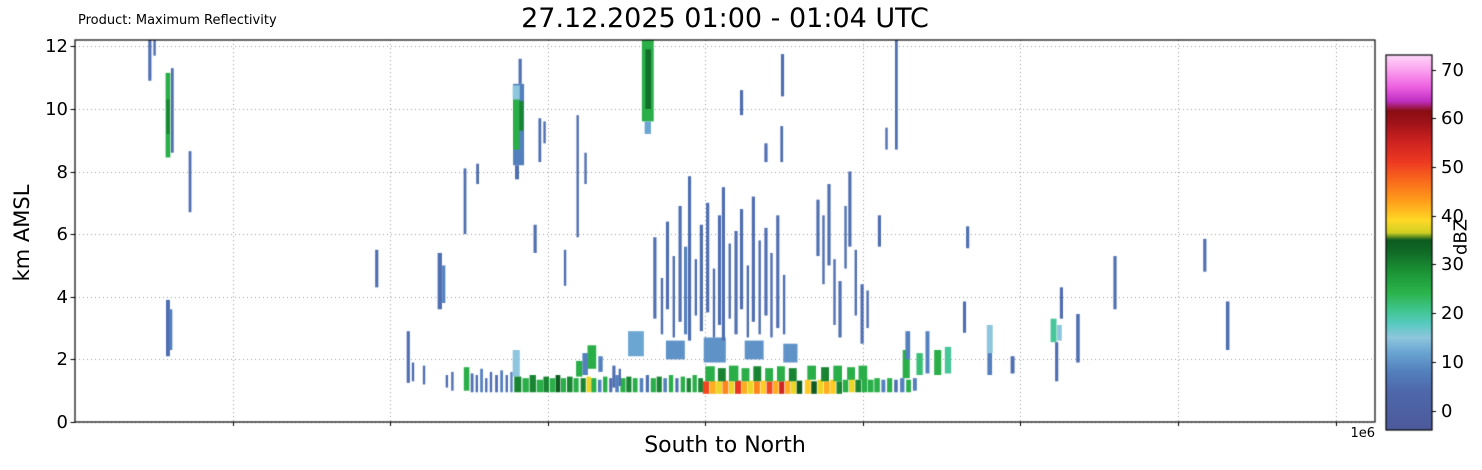  What do you see at coordinates (62, 172) in the screenshot?
I see `y-tick-label: 8` at bounding box center [62, 172].